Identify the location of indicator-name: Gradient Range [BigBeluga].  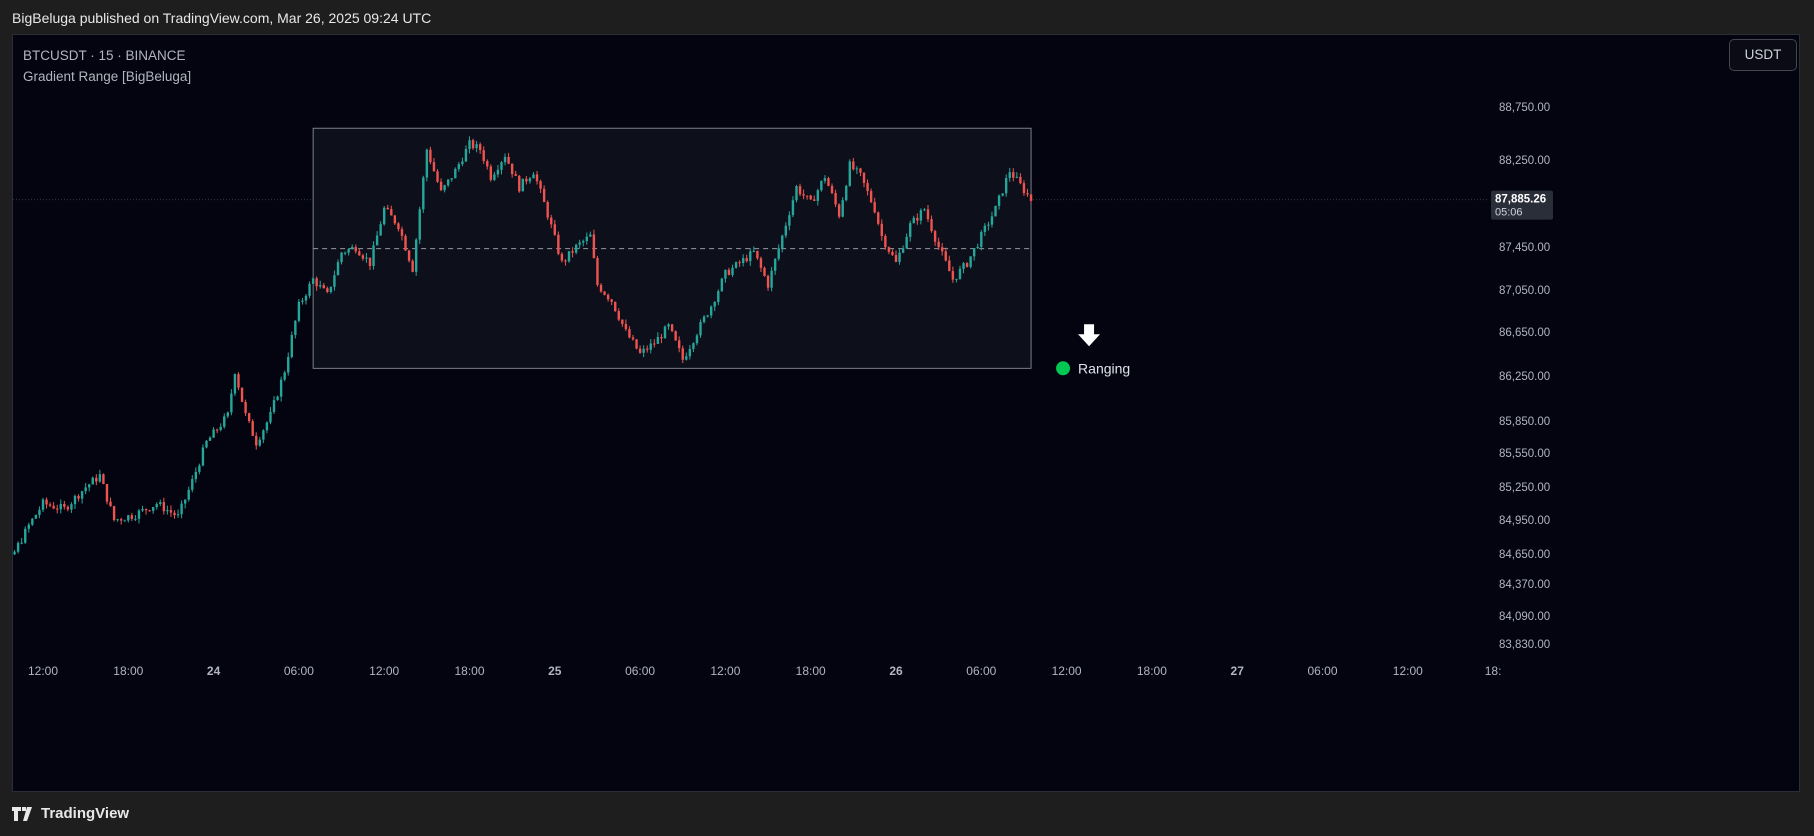
(107, 76).